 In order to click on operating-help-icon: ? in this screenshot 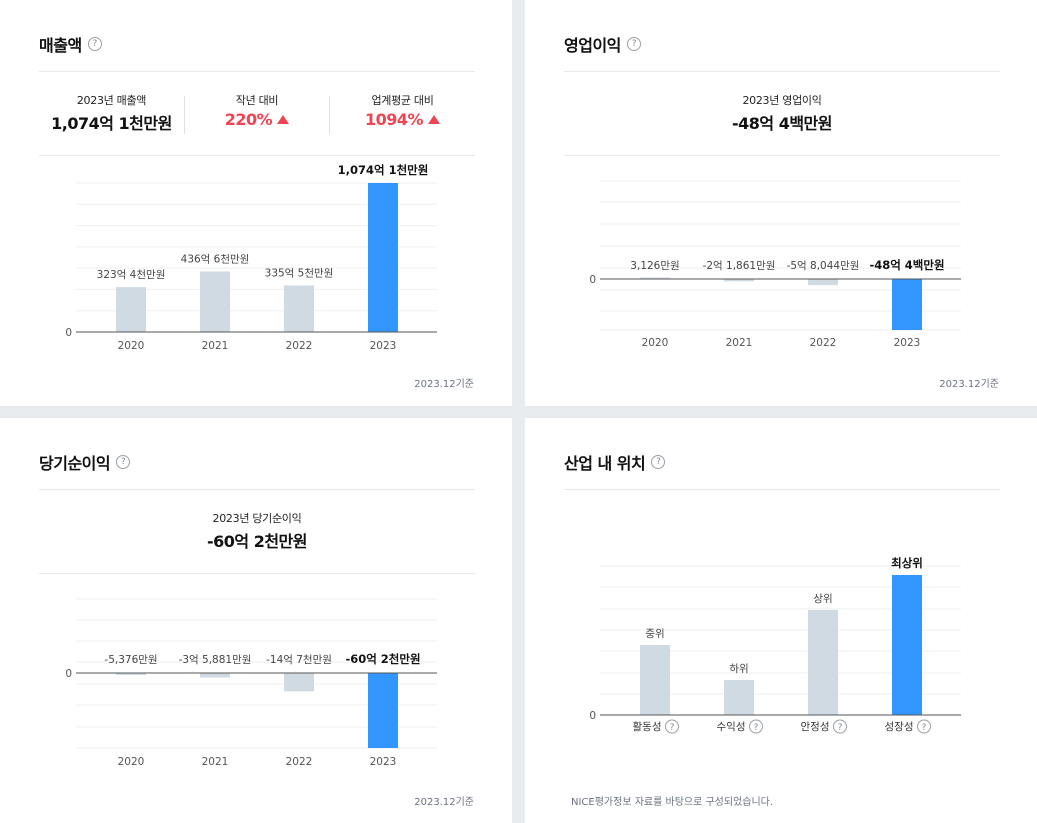, I will do `click(633, 44)`.